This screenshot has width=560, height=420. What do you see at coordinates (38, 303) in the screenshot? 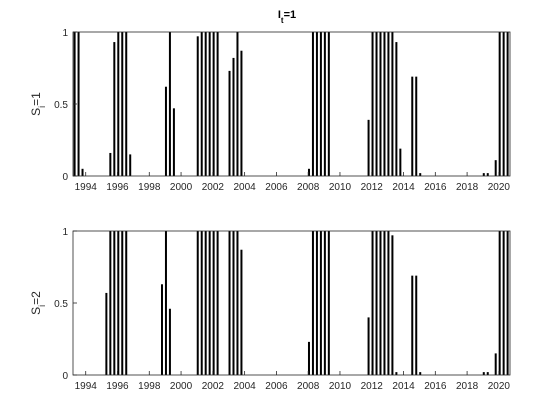
I see `ylabel-2: Si=2` at bounding box center [38, 303].